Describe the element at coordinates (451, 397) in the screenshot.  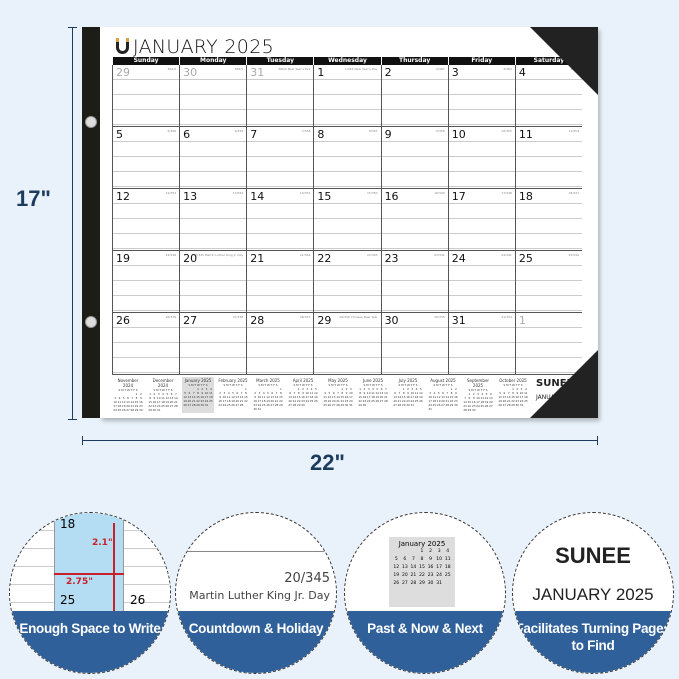
I see `mini-day: 15` at that location.